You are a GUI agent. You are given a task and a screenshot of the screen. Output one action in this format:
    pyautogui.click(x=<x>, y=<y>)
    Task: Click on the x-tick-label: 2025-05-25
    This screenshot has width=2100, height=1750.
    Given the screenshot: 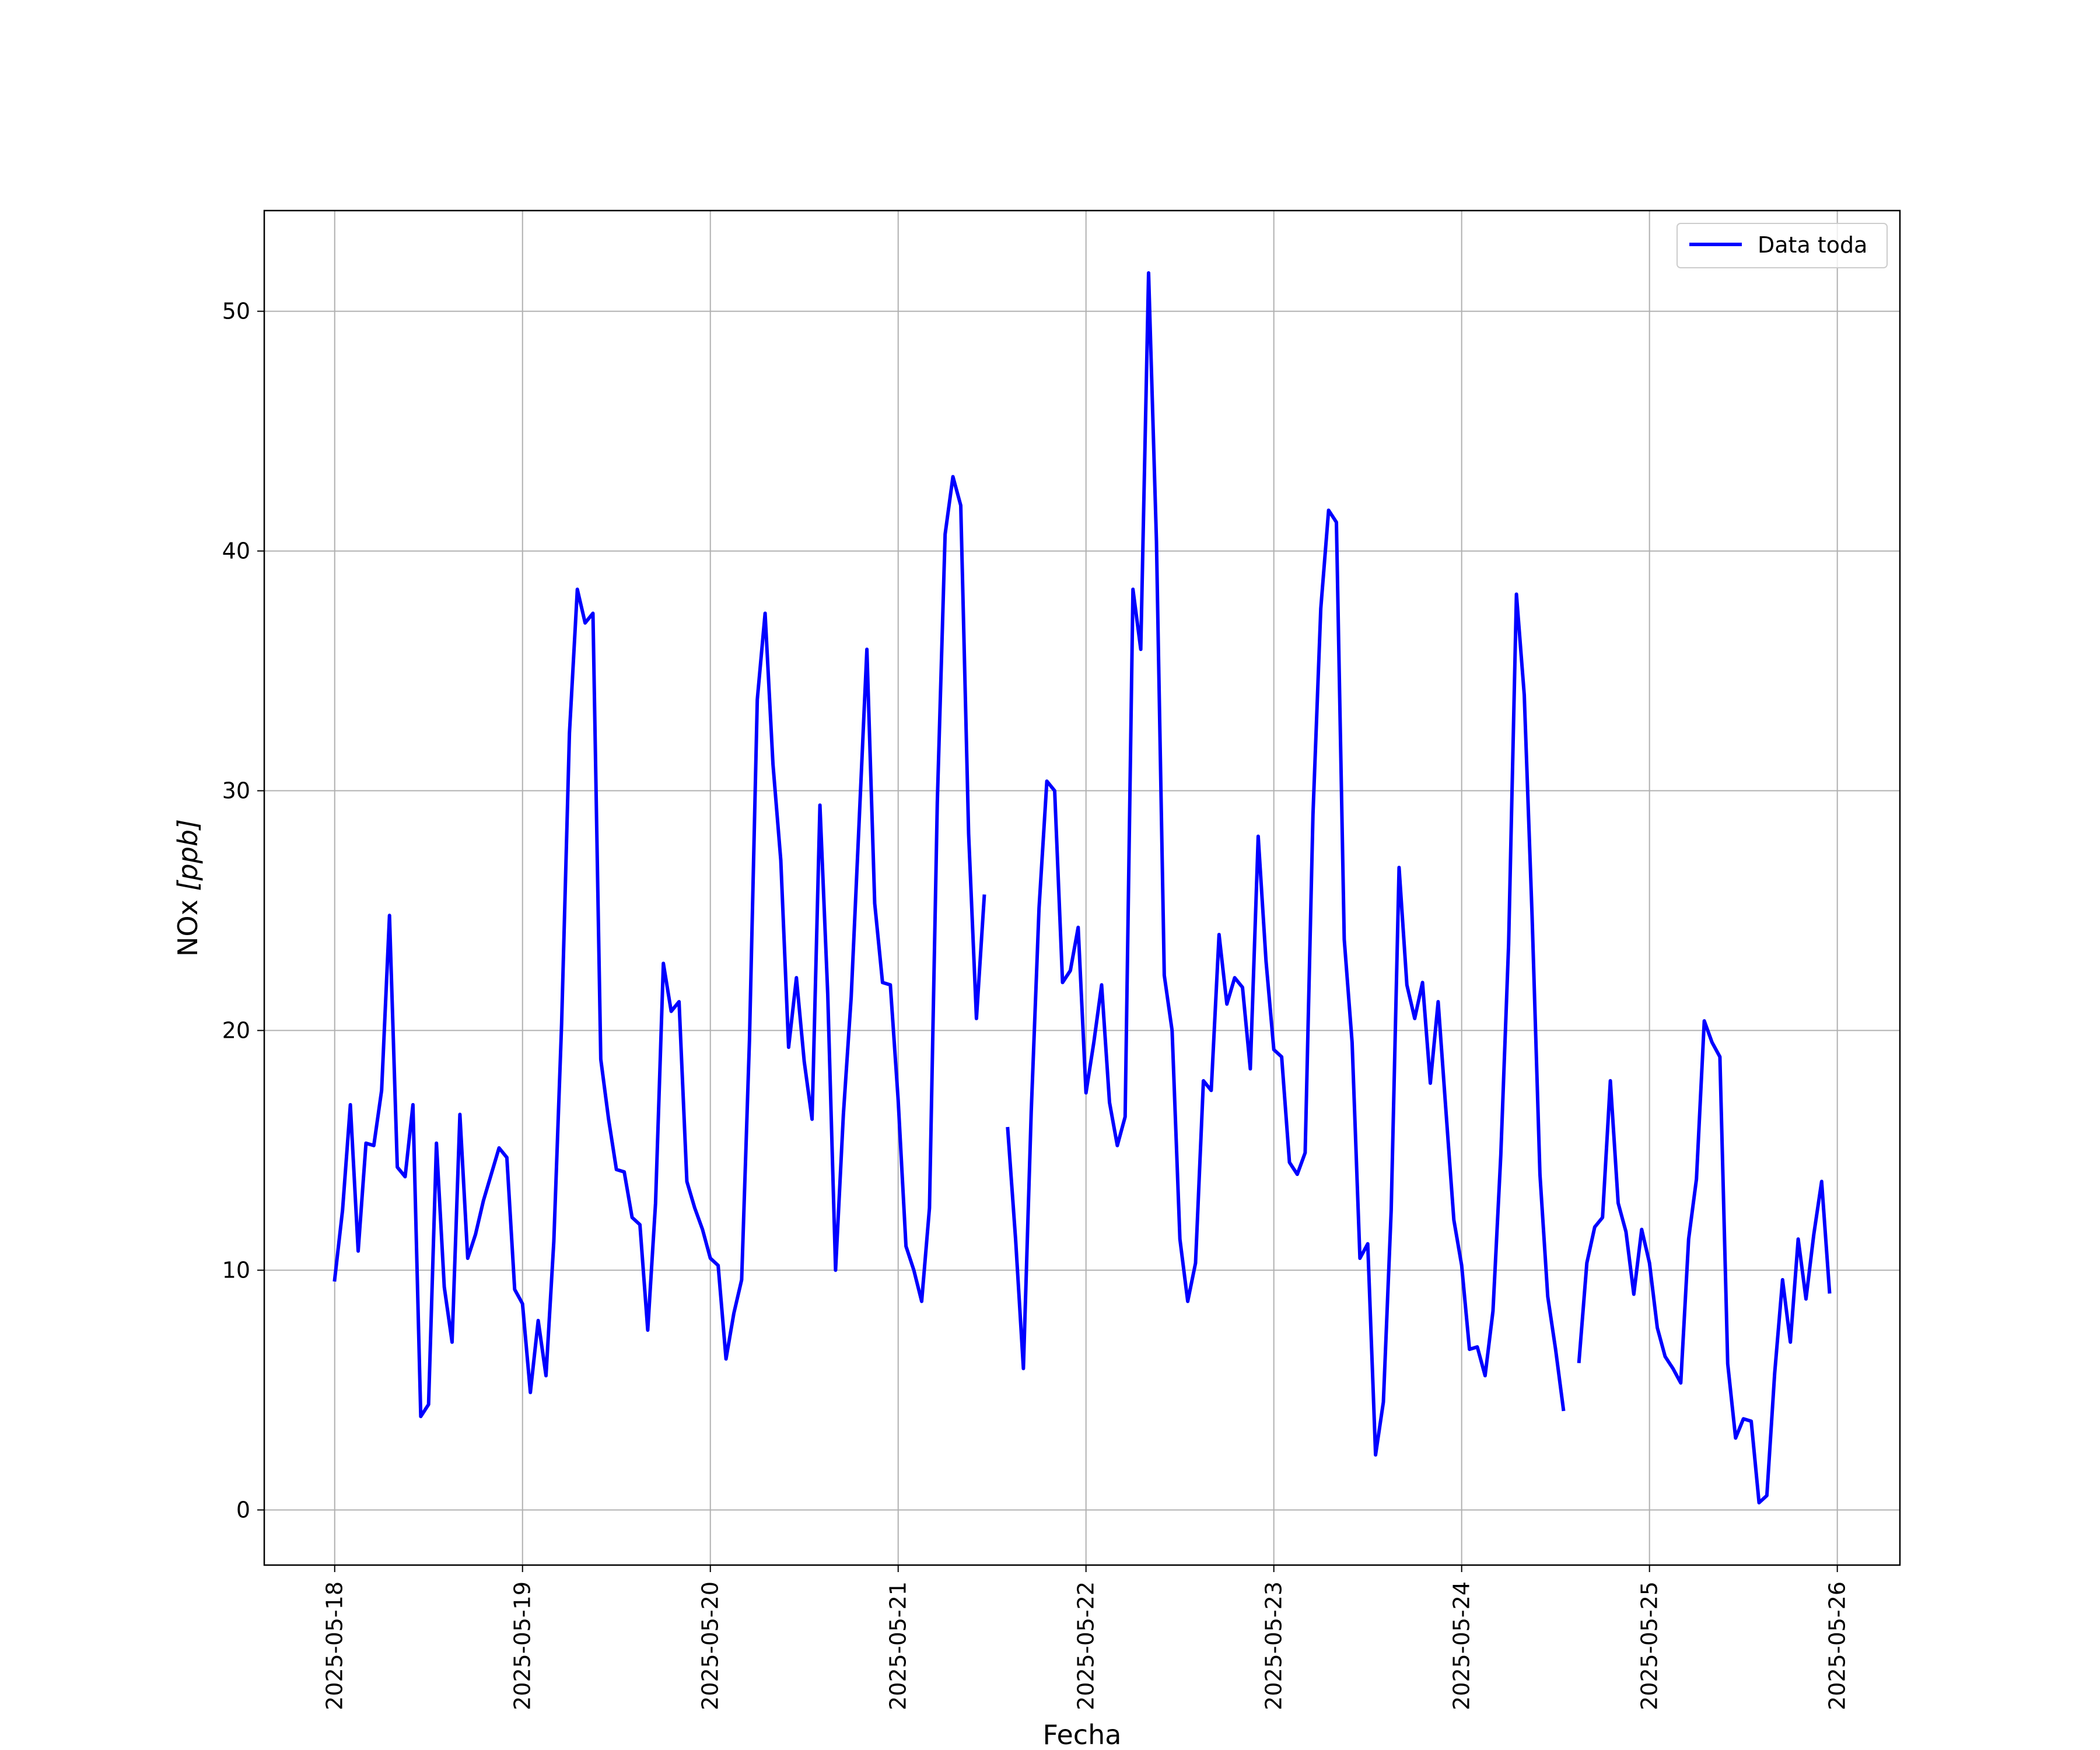 What is the action you would take?
    pyautogui.click(x=1650, y=1645)
    